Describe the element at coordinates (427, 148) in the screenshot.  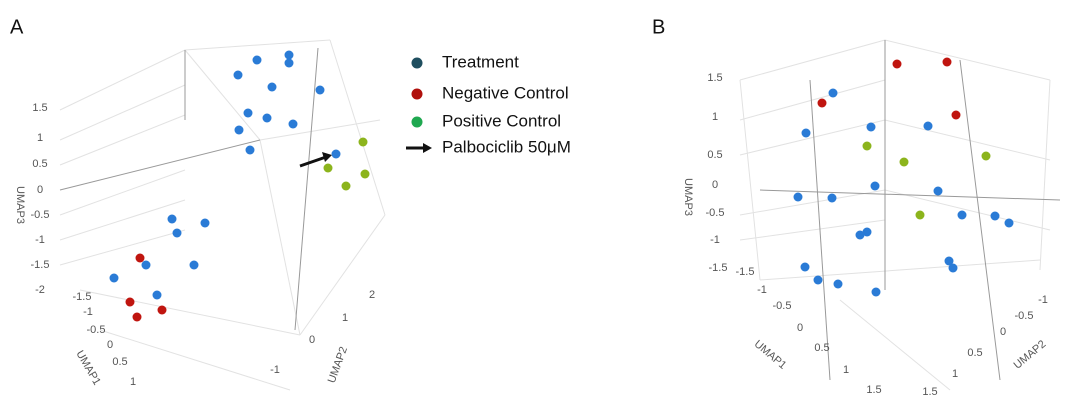
I see `legend-arrow-head` at that location.